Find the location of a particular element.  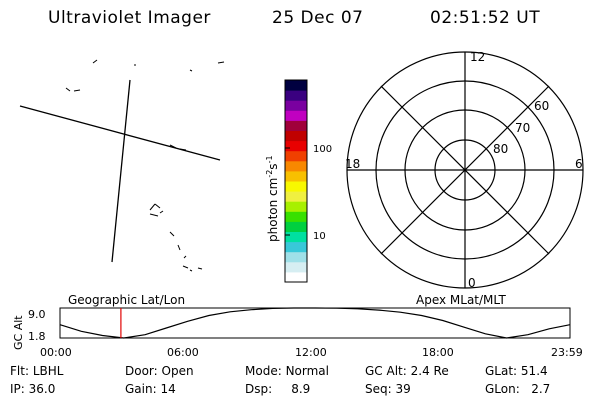

mlat-label-80: 80 is located at coordinates (500, 149).